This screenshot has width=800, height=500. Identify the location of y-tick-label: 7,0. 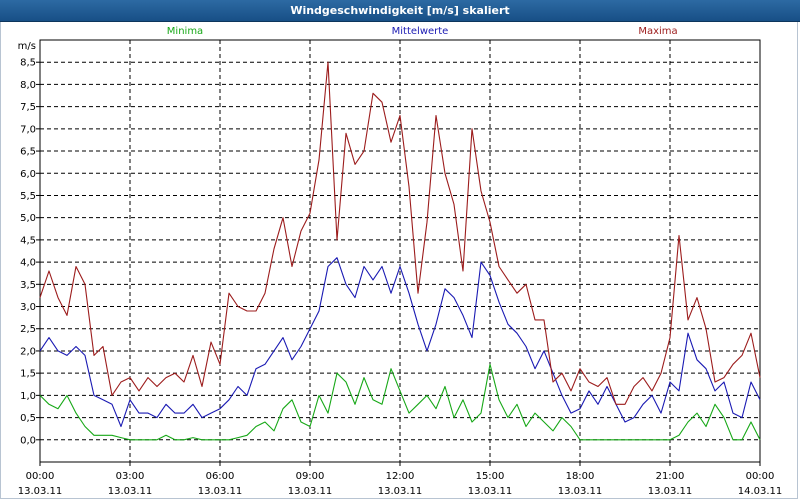
(28, 129).